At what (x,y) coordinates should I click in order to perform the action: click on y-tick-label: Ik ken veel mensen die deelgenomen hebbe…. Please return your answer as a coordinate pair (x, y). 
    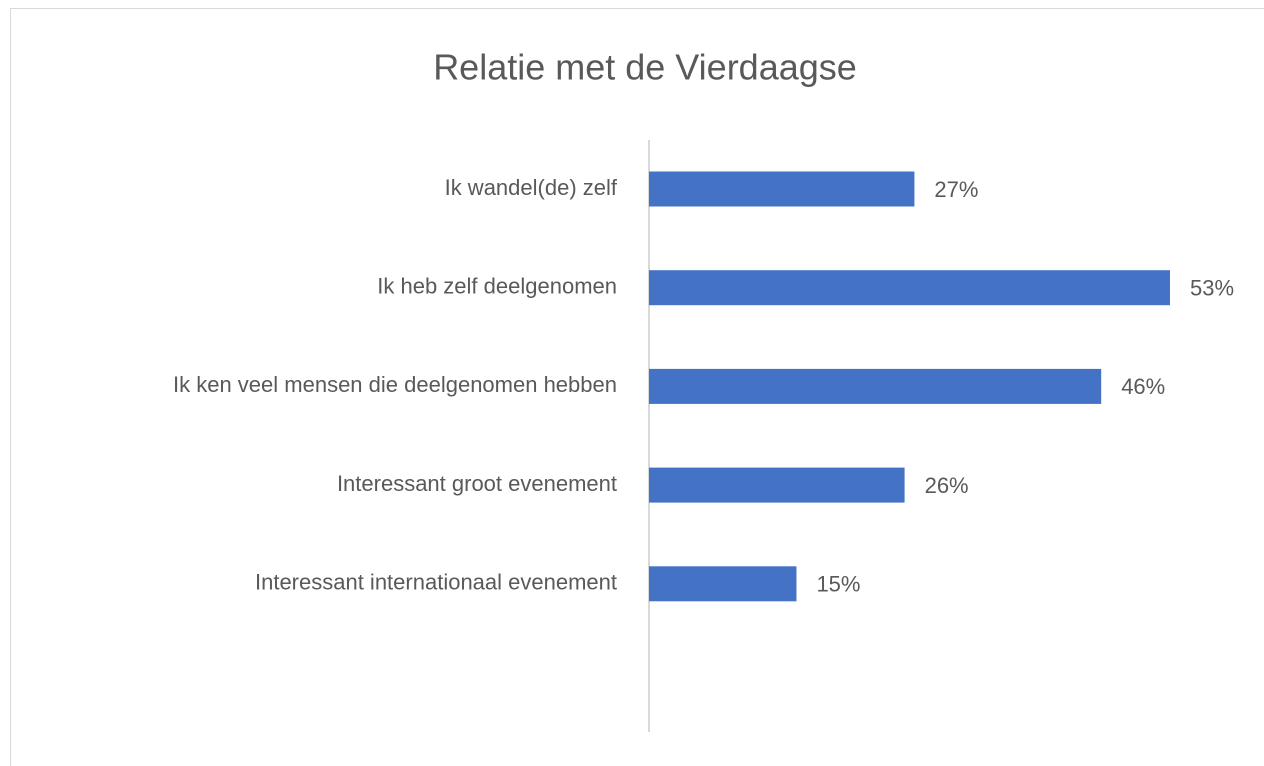
    Looking at the image, I should click on (395, 384).